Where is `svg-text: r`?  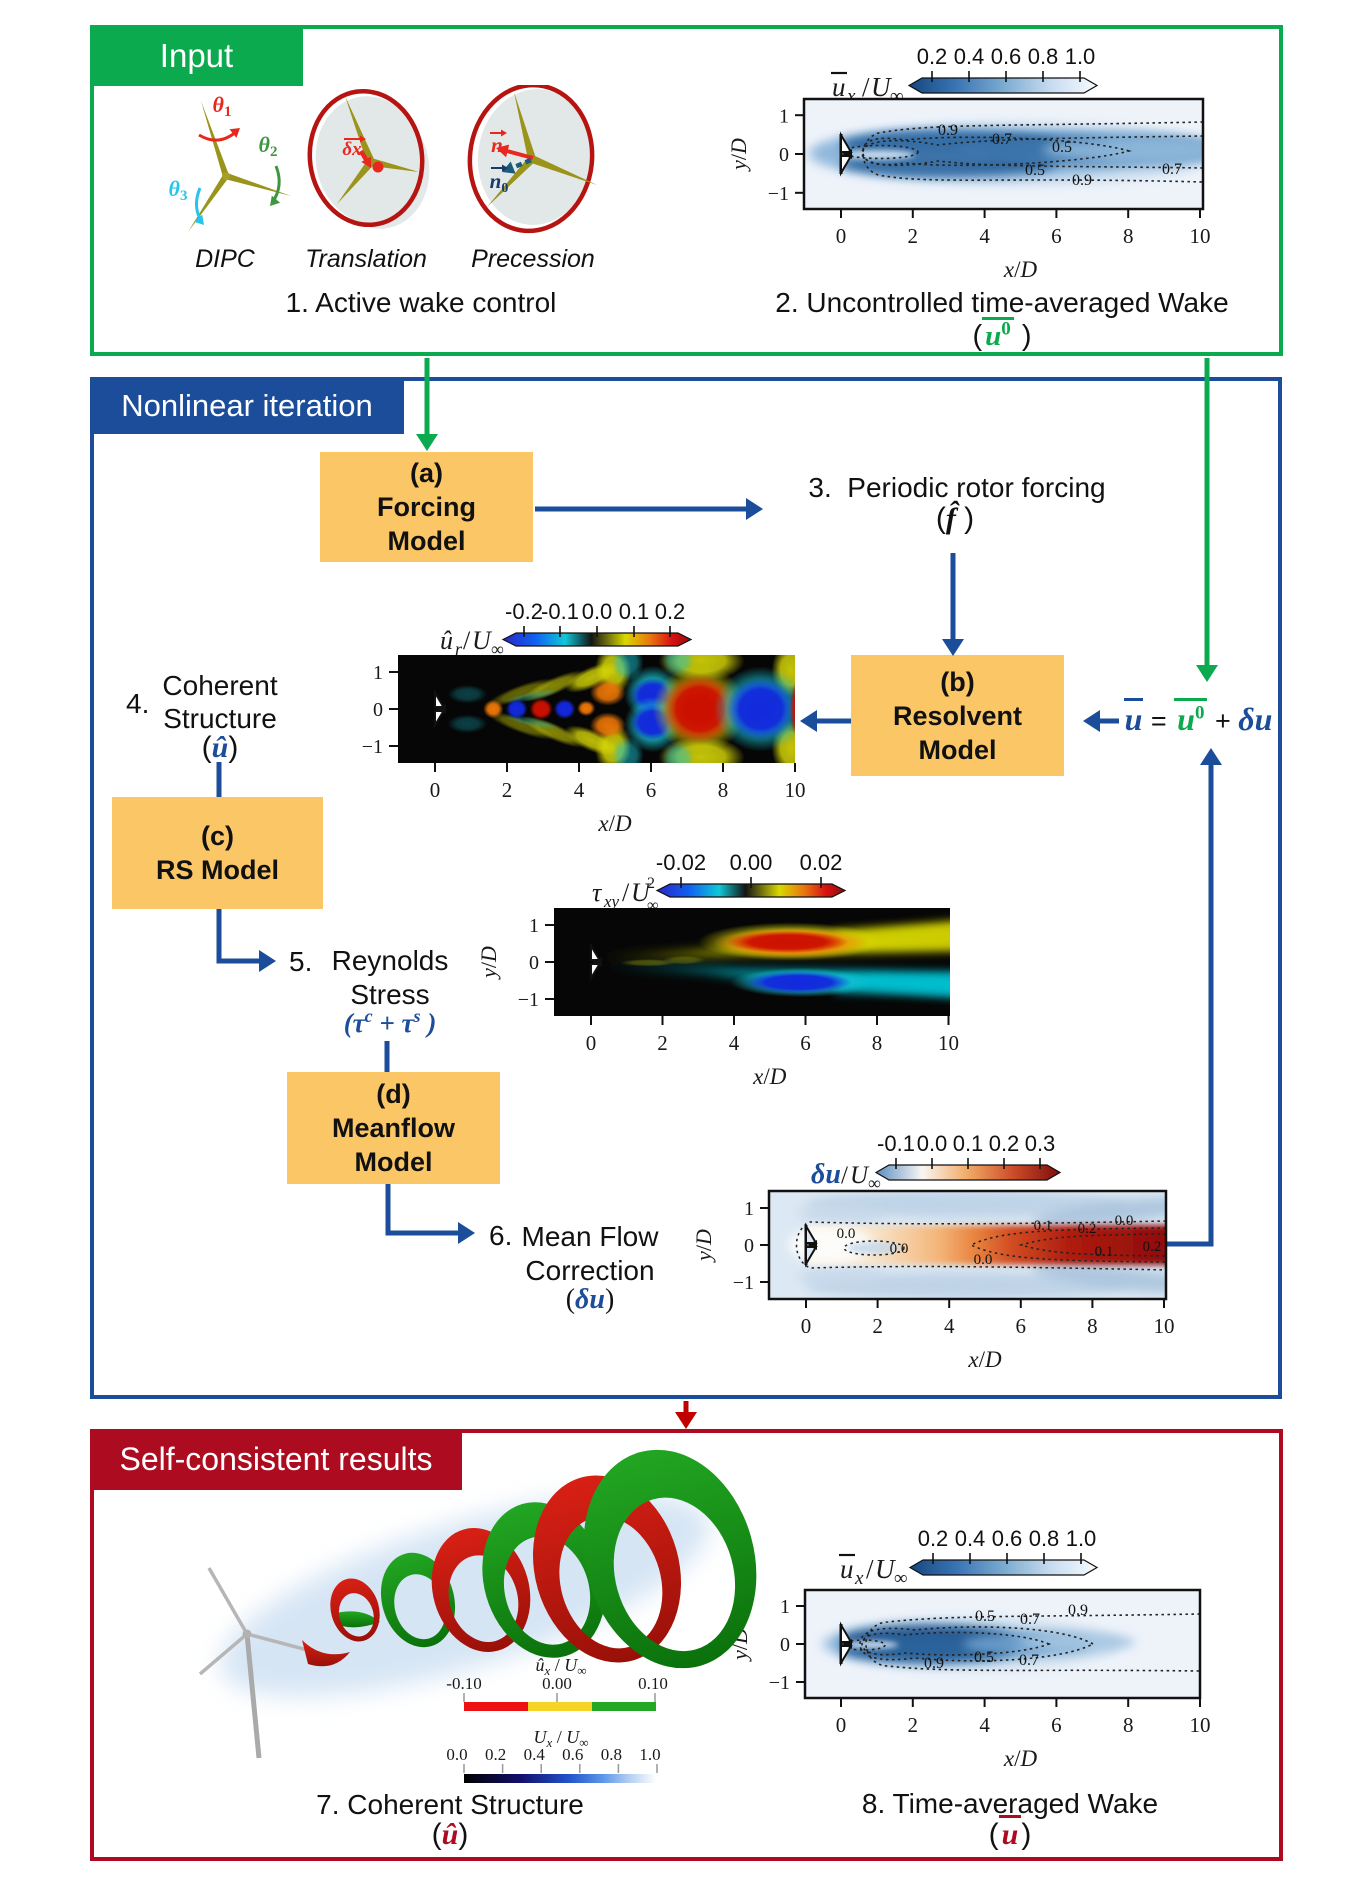
svg-text: r is located at coordinates (459, 649).